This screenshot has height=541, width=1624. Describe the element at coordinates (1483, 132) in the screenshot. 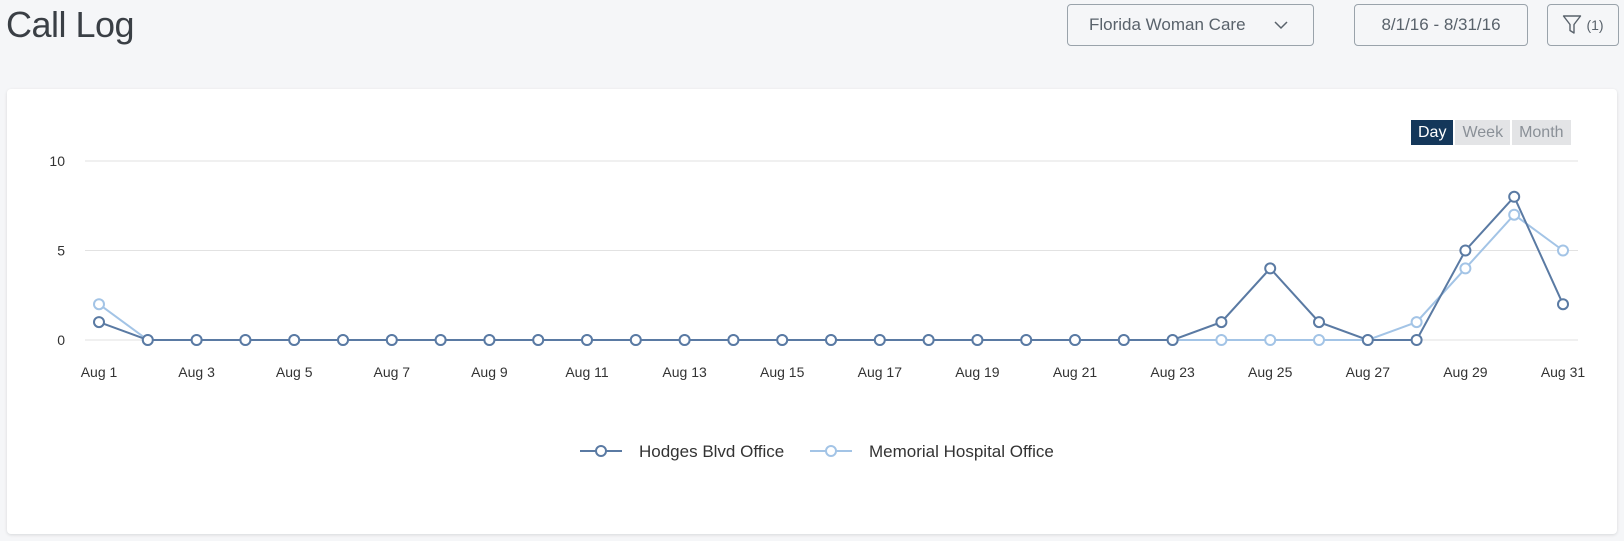

I see `toggle-week: Week` at that location.